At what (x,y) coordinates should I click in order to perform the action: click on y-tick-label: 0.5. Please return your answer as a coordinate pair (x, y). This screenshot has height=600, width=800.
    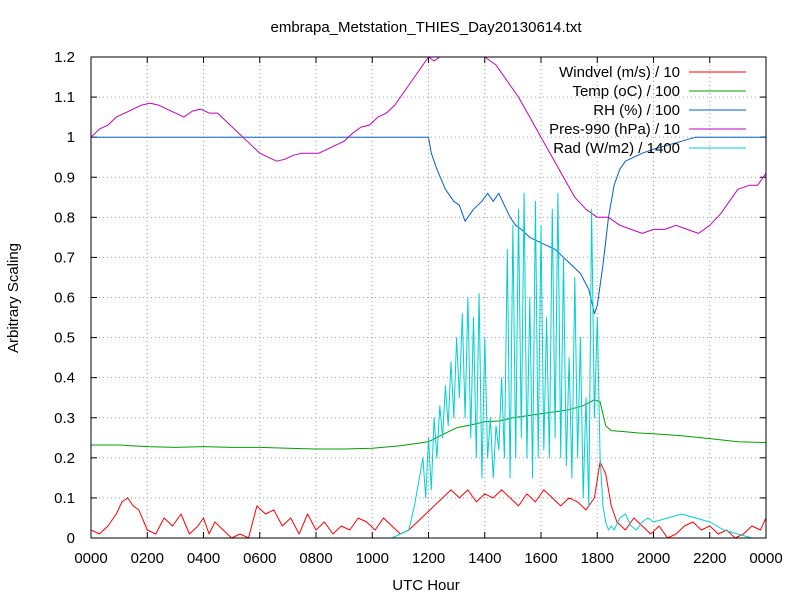
    Looking at the image, I should click on (64, 338).